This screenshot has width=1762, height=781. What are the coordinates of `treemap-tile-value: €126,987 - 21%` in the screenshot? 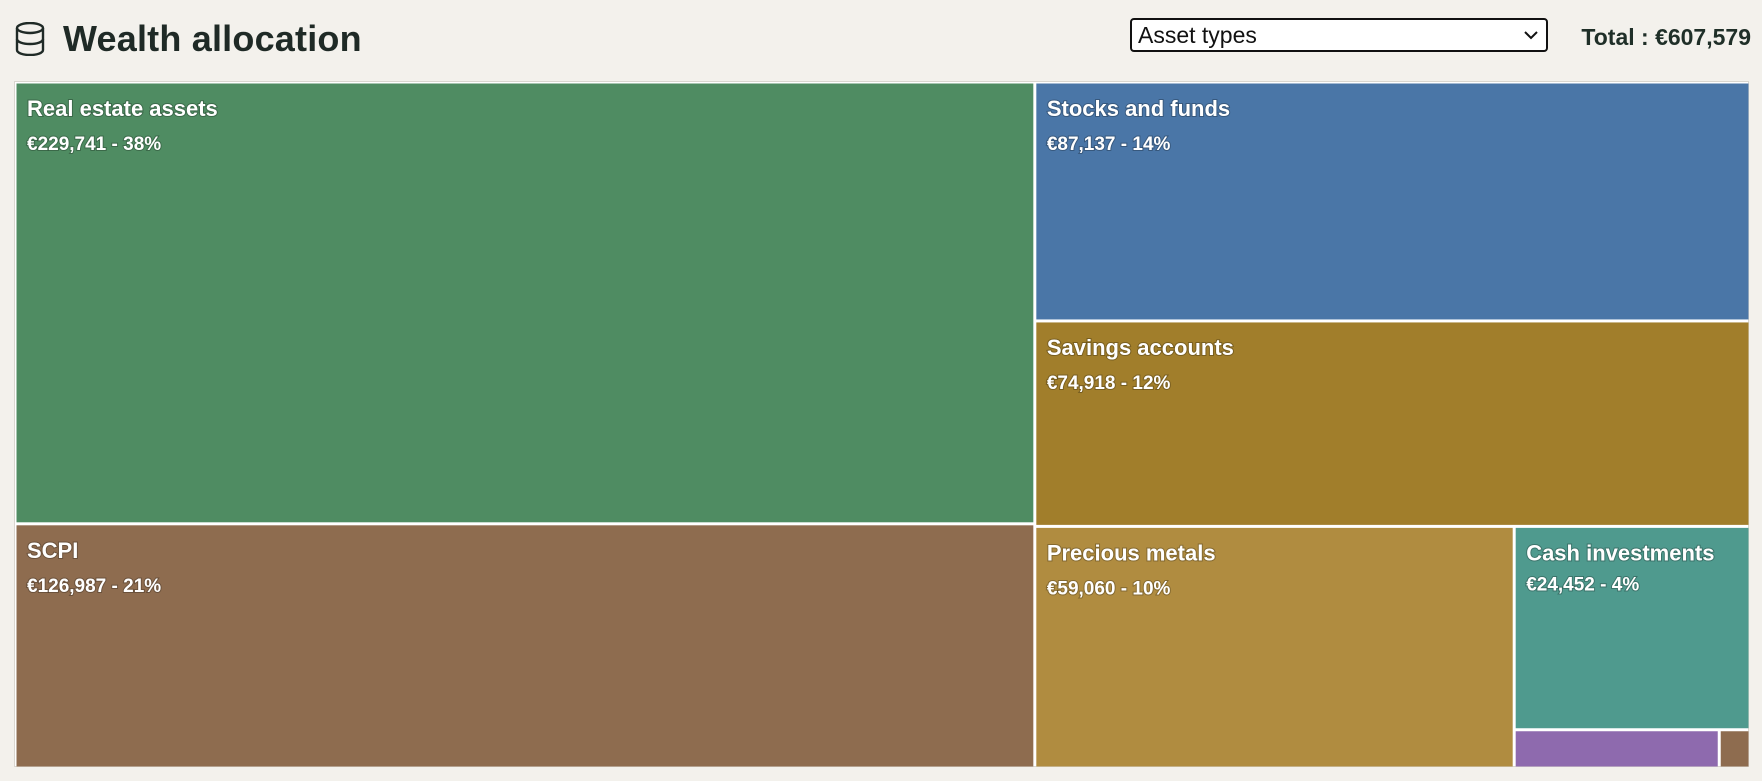 It's located at (94, 586).